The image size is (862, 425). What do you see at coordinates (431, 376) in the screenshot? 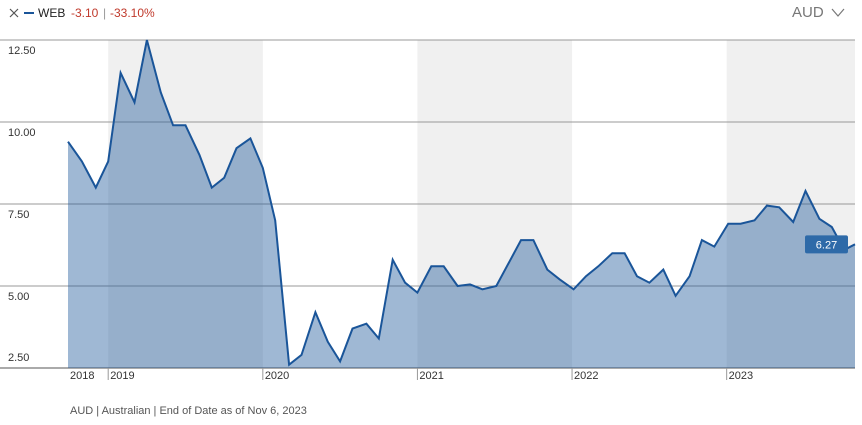
I see `x-tick-label: 2021` at bounding box center [431, 376].